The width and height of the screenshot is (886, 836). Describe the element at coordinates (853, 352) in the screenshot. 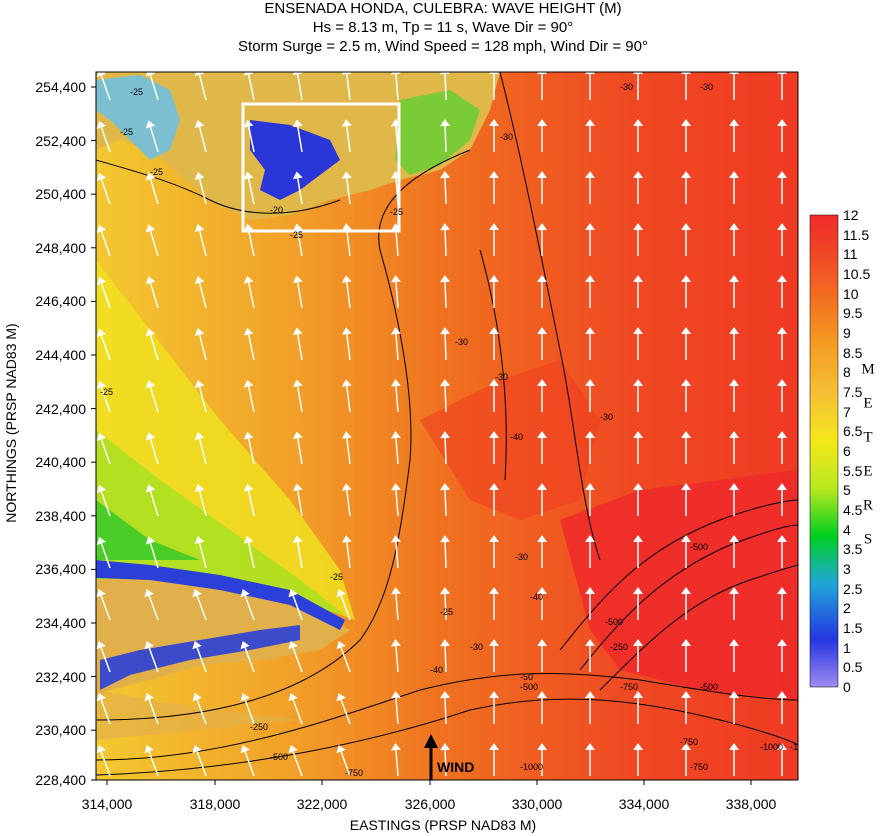

I see `colorbar-label: 8.5` at that location.